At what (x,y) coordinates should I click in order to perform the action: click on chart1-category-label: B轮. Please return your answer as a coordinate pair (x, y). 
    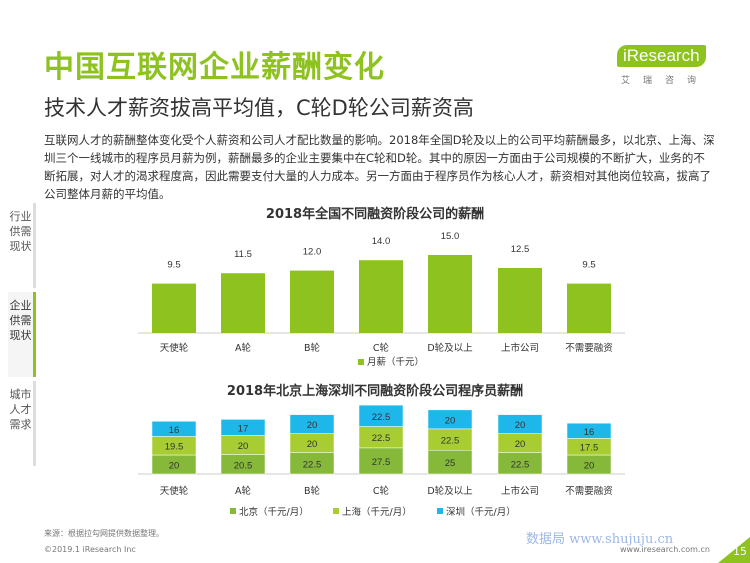
    Looking at the image, I should click on (312, 348).